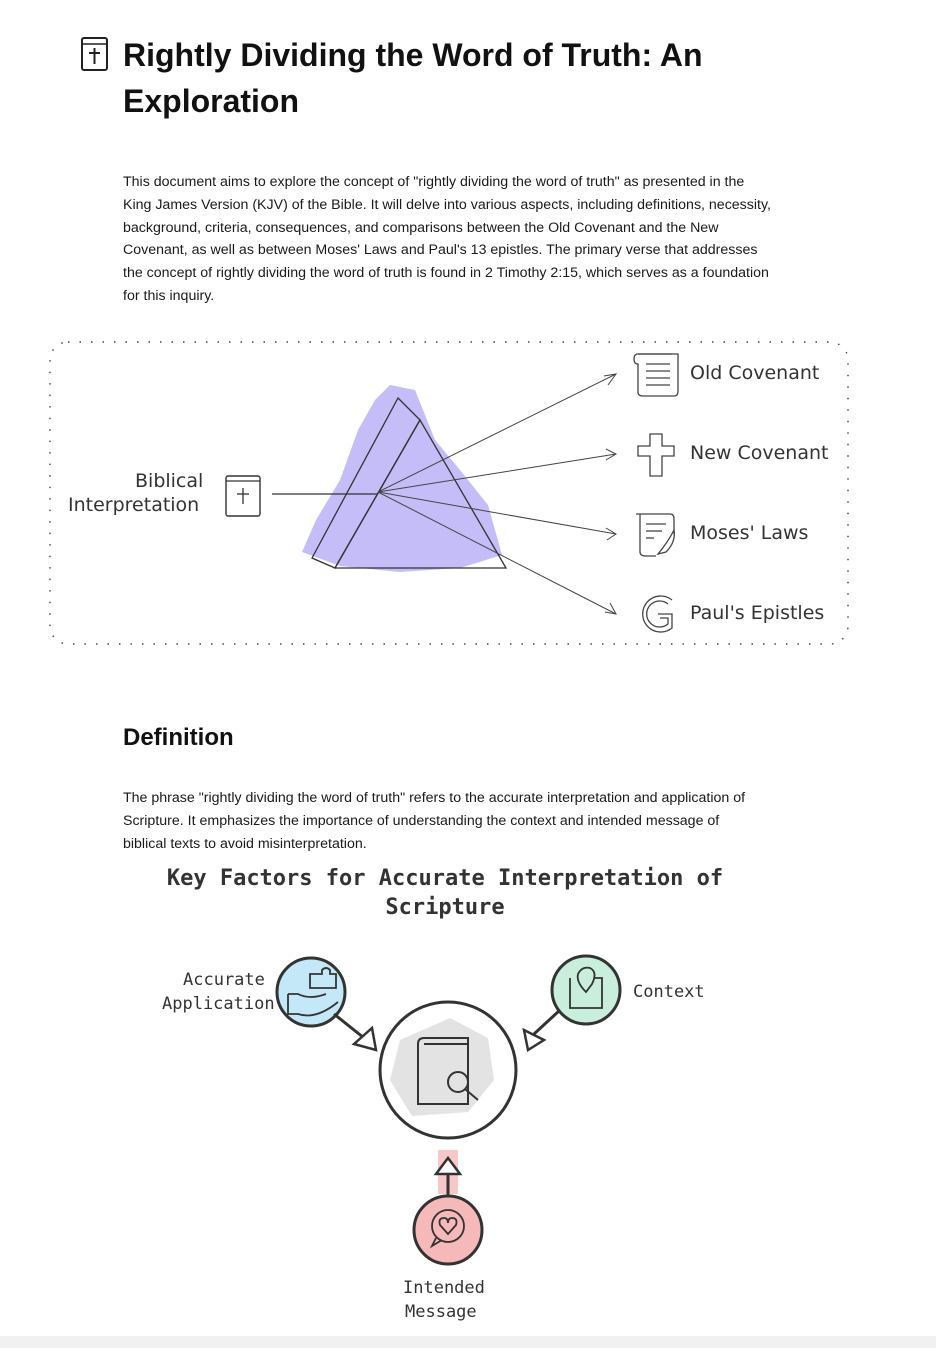 This screenshot has width=936, height=1348. Describe the element at coordinates (757, 613) in the screenshot. I see `output-label-pauls-epistles: Paul's Epistles` at that location.